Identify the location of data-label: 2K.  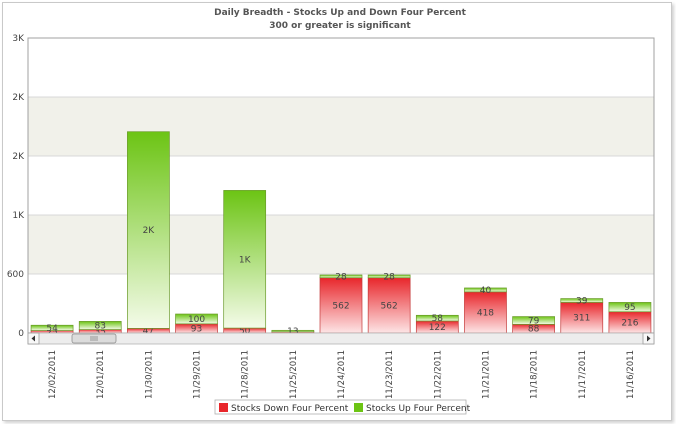
(149, 231).